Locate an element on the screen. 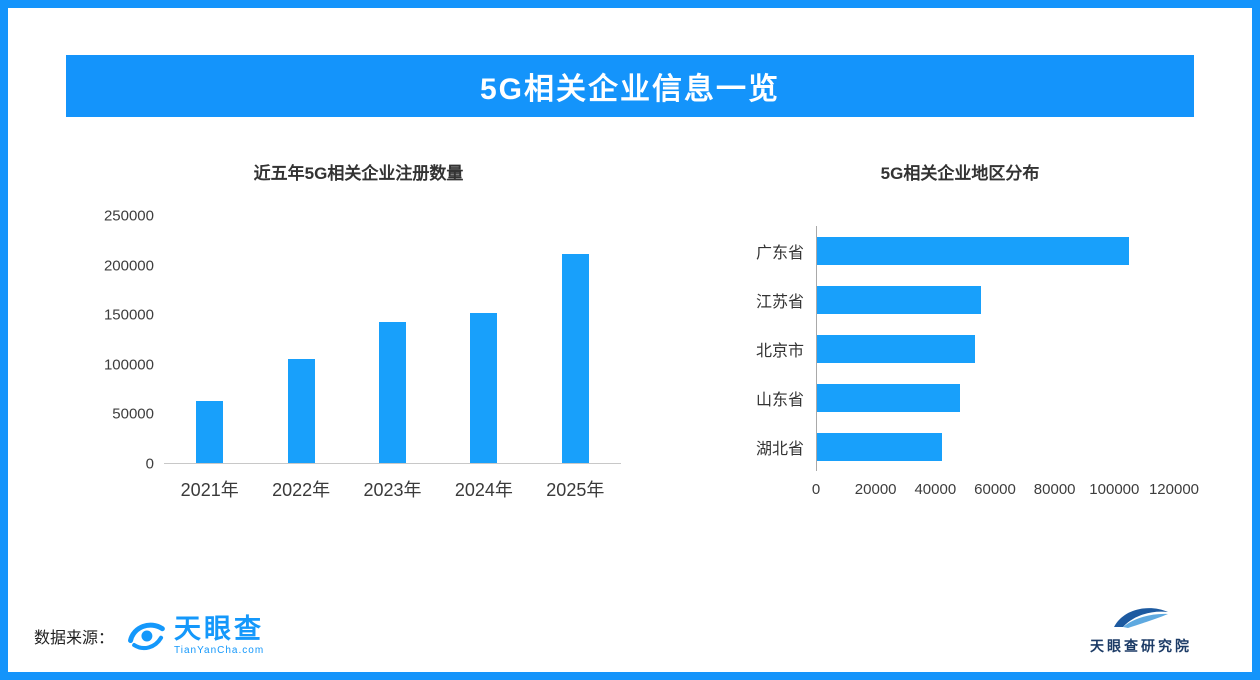 The width and height of the screenshot is (1260, 680). x-category-label: 2022年 is located at coordinates (301, 490).